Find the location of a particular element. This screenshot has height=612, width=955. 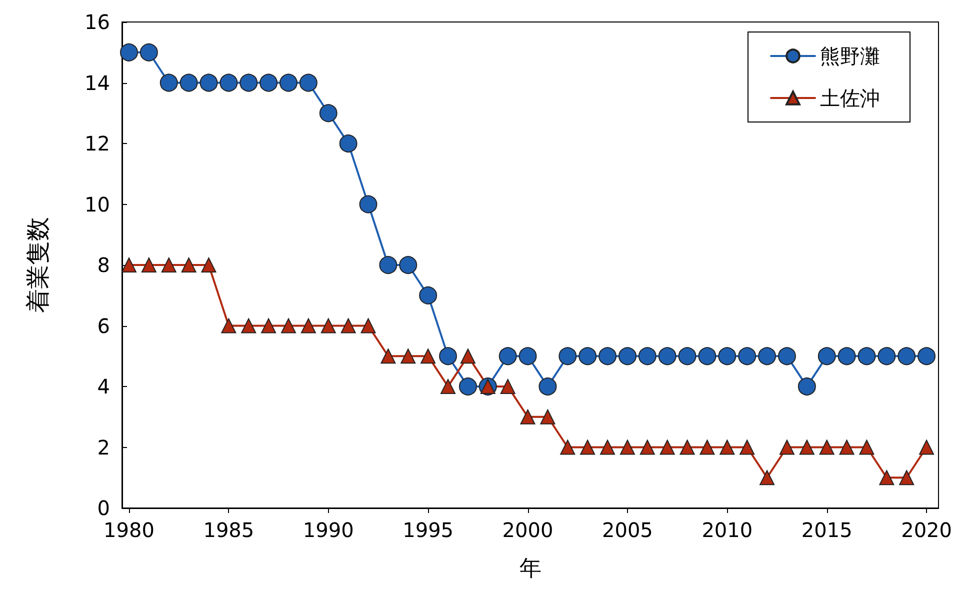

y-tick-label: 0 is located at coordinates (103, 508).